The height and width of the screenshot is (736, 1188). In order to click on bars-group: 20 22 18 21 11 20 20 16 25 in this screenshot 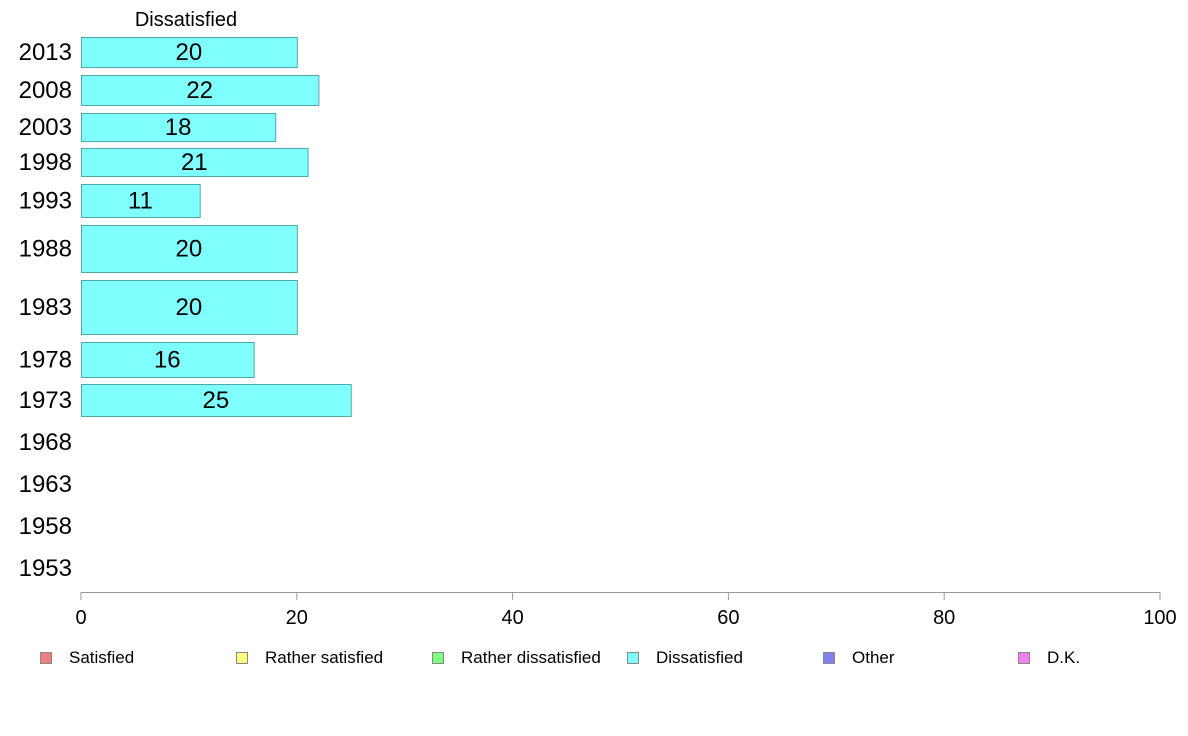, I will do `click(216, 227)`.